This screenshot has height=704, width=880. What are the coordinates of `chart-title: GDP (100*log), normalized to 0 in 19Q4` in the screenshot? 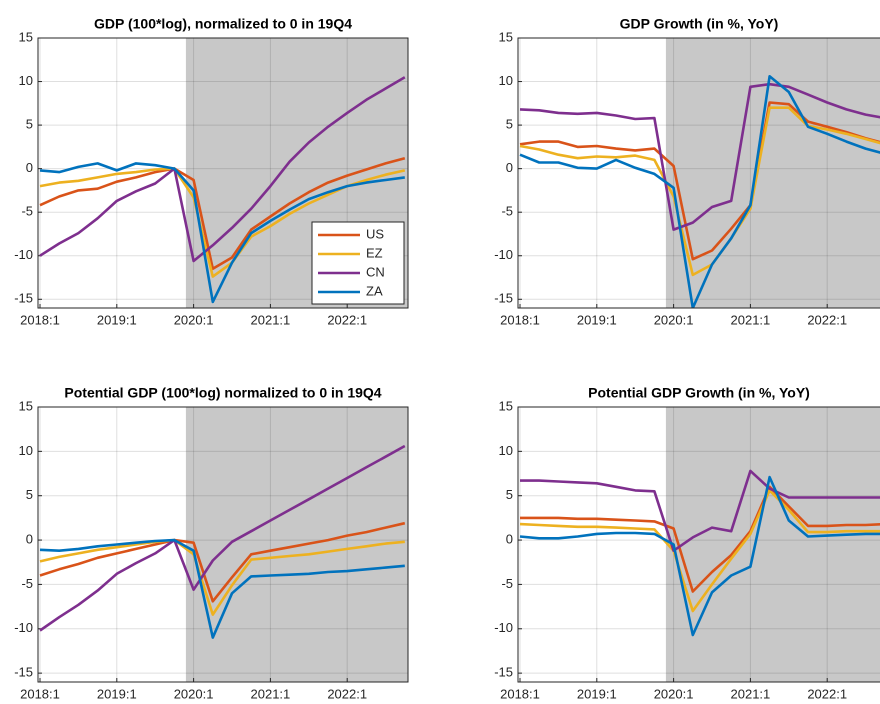 It's located at (223, 24).